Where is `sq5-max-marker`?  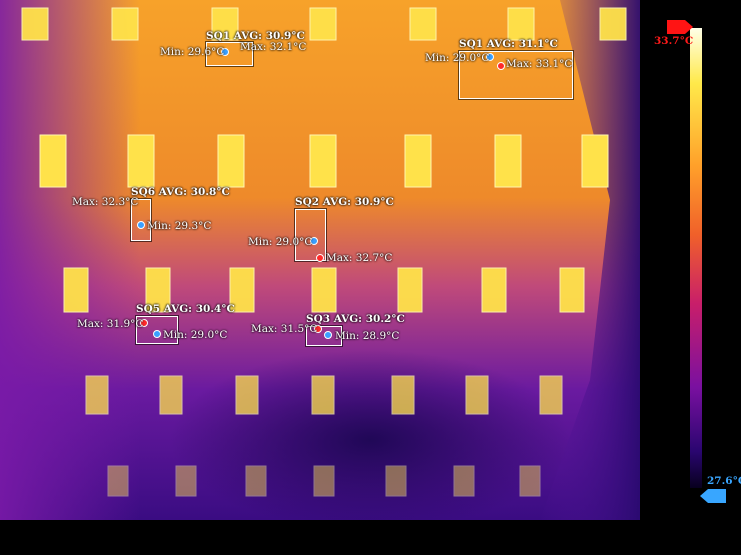
sq5-max-marker is located at coordinates (144, 323).